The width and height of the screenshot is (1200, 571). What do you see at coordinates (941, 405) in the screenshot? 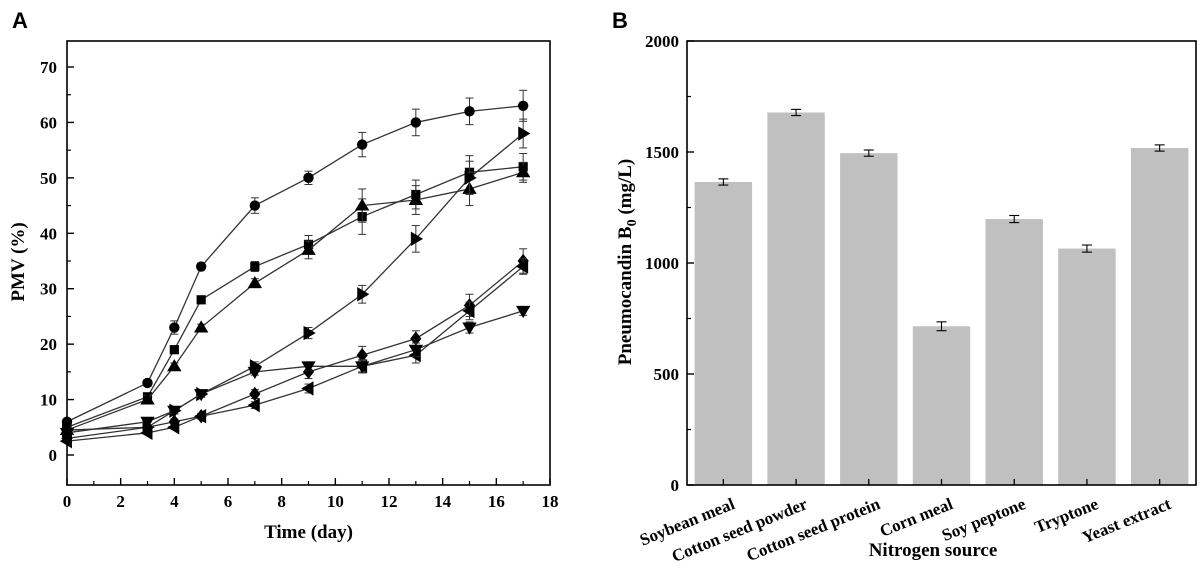
I see `bar-corn-meal` at bounding box center [941, 405].